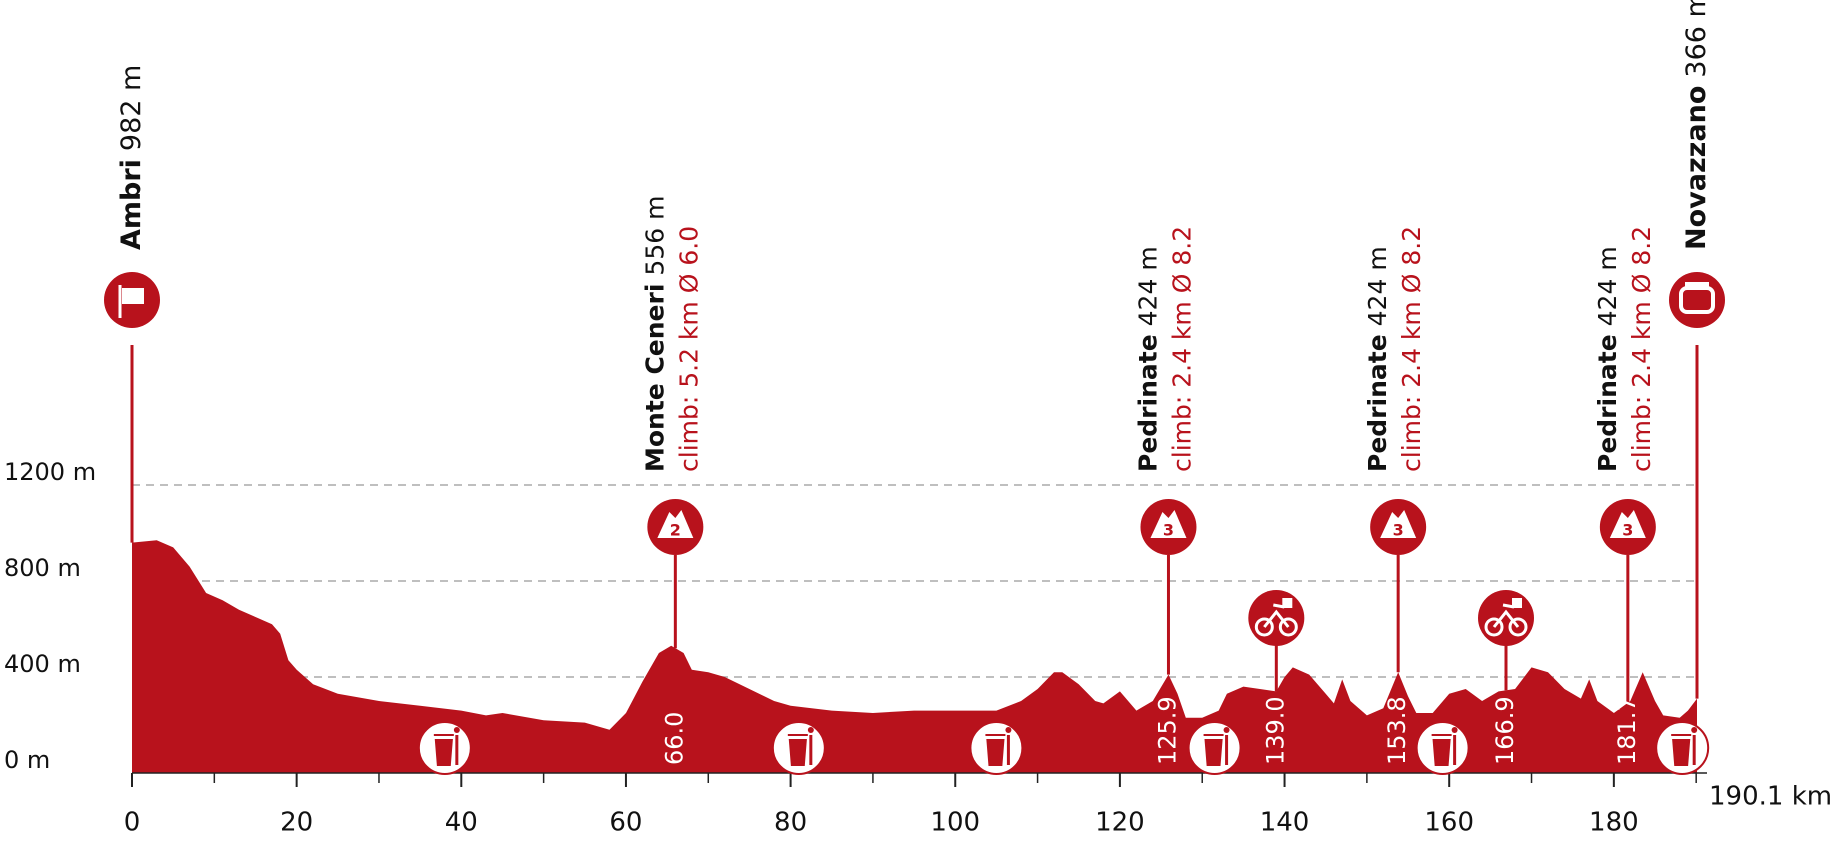 Image resolution: width=1831 pixels, height=842 pixels. I want to click on x-tick-label: 0, so click(132, 823).